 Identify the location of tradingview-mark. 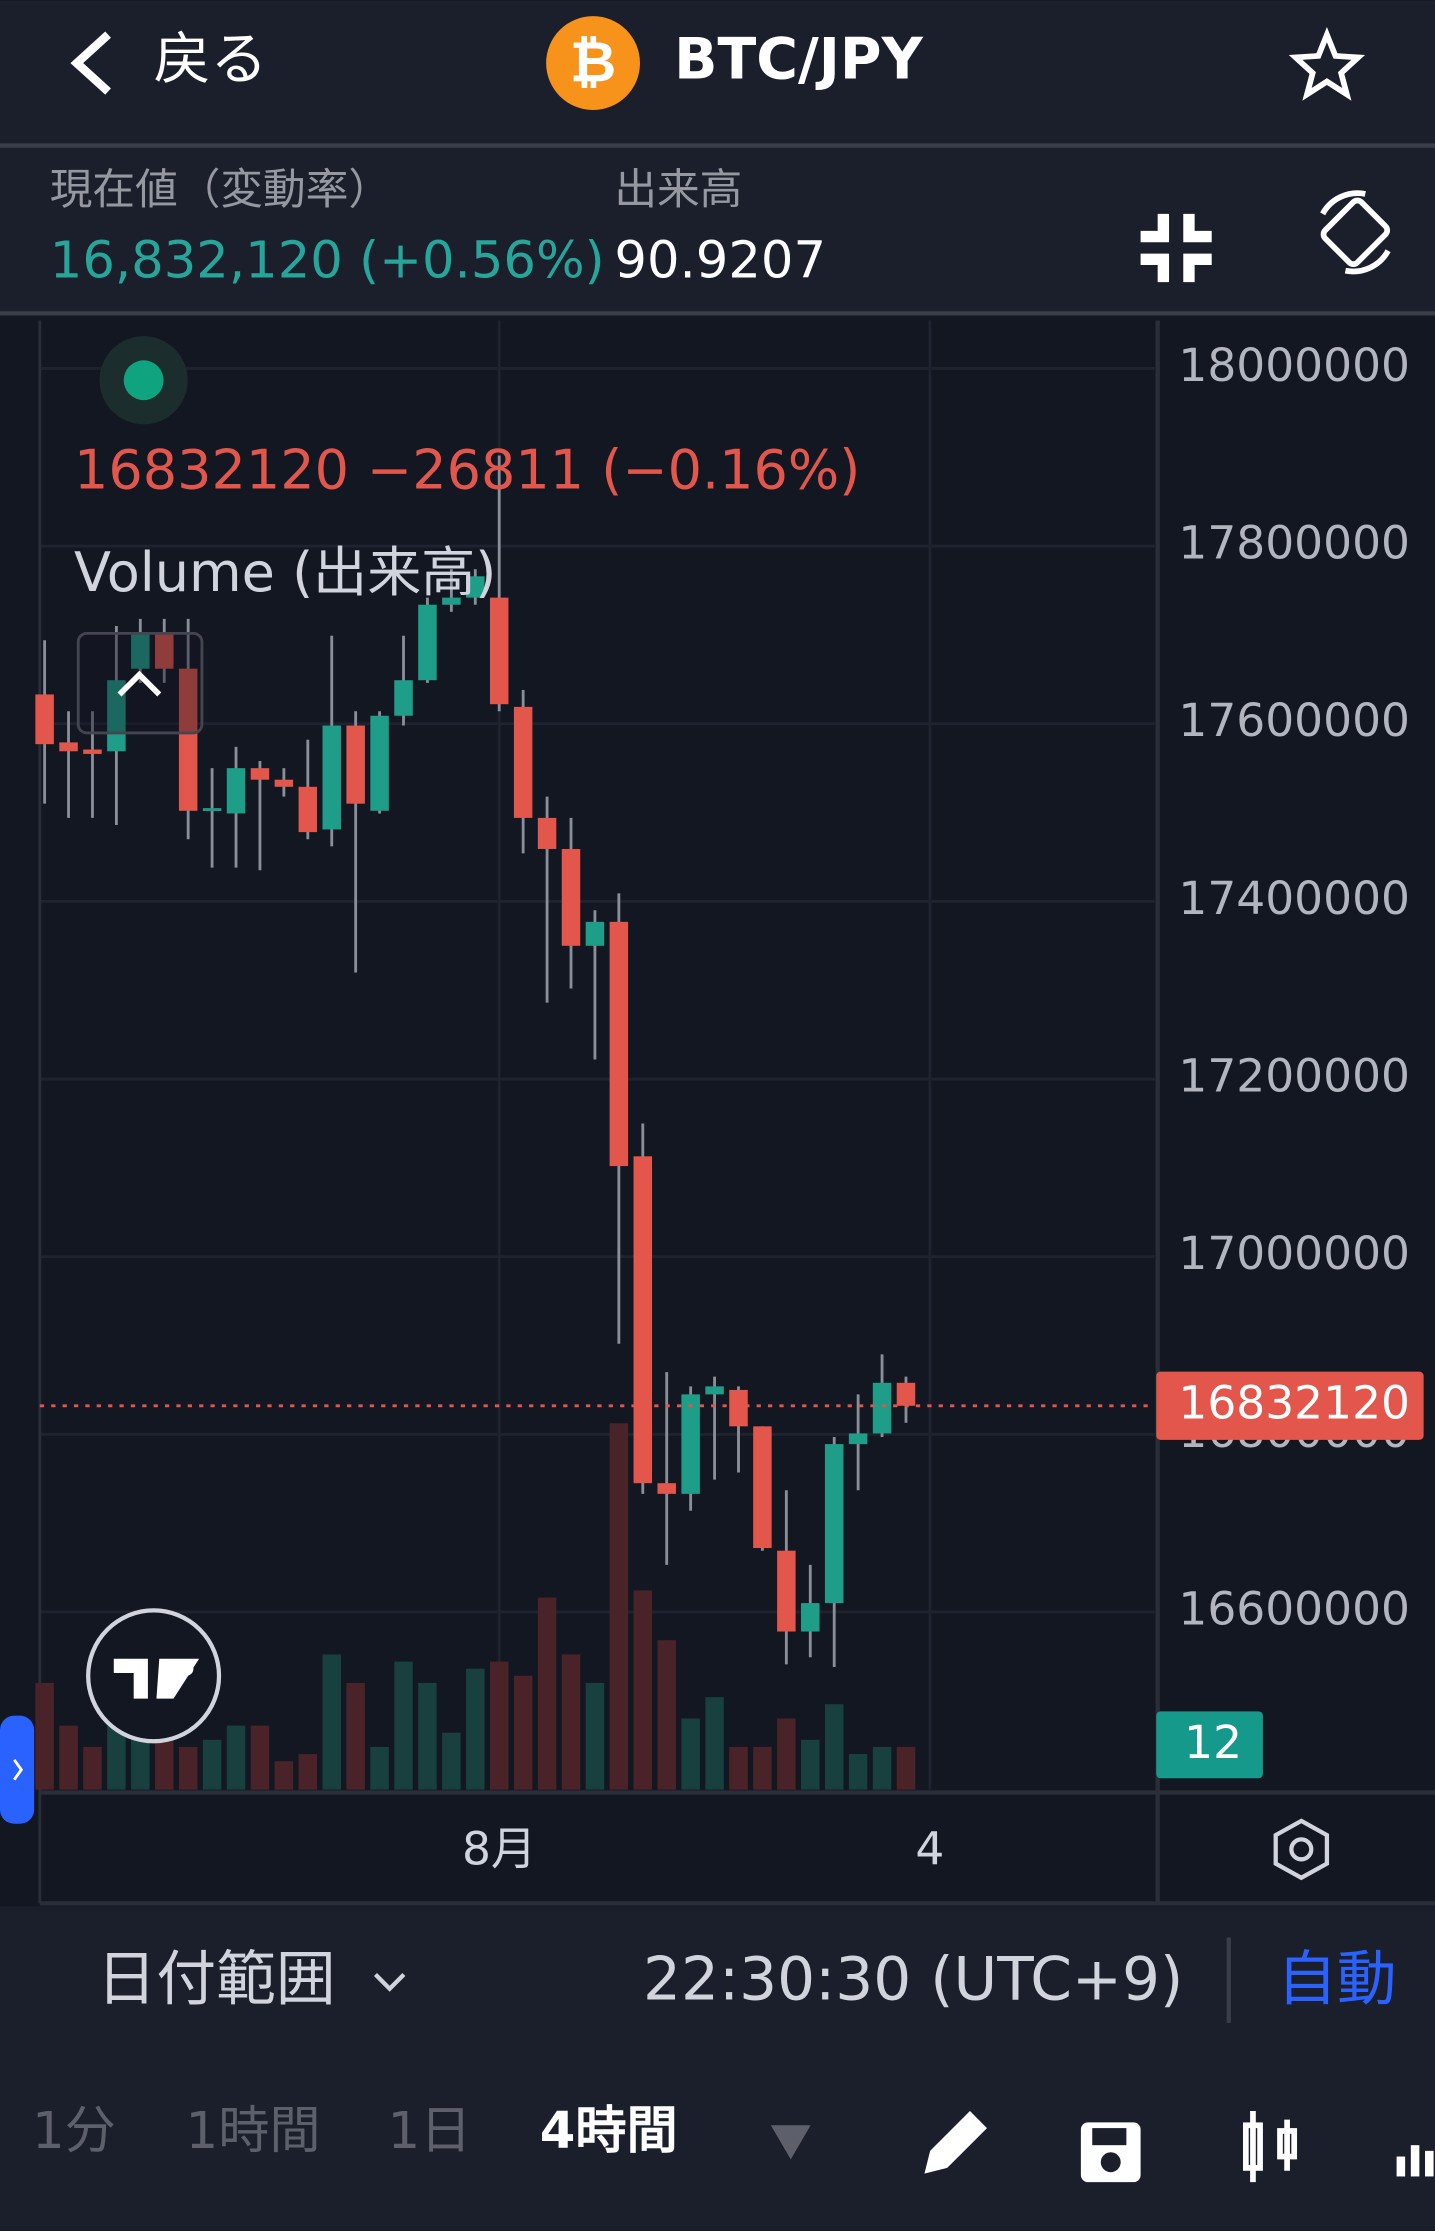
(156, 1678).